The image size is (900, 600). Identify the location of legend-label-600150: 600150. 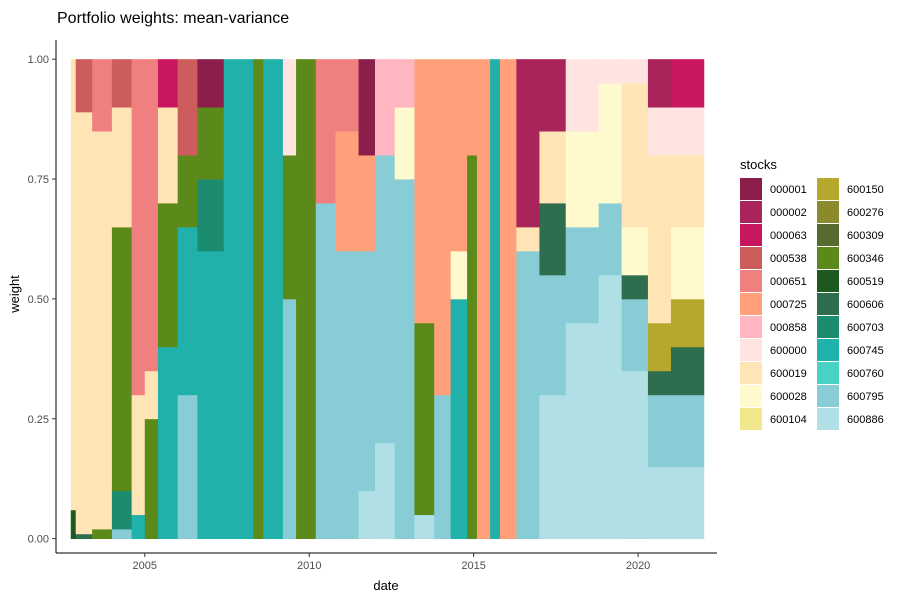
(865, 190).